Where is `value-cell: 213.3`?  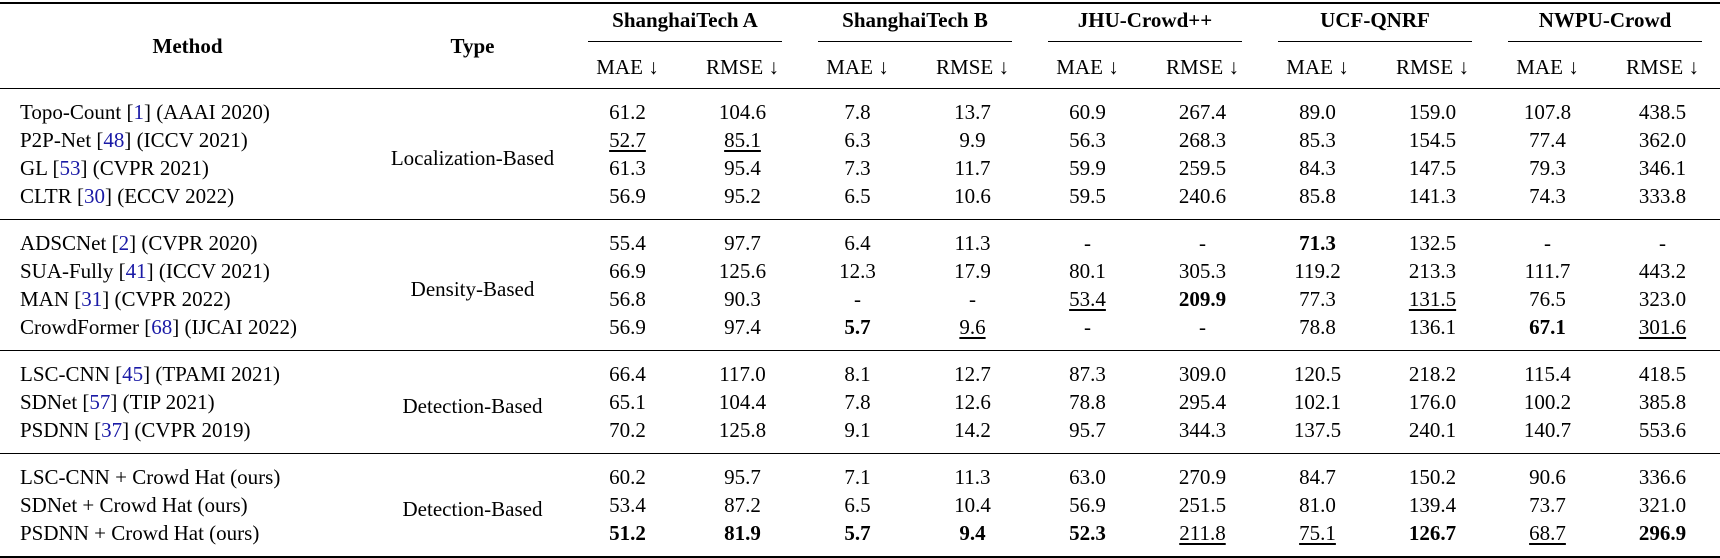
value-cell: 213.3 is located at coordinates (1432, 271).